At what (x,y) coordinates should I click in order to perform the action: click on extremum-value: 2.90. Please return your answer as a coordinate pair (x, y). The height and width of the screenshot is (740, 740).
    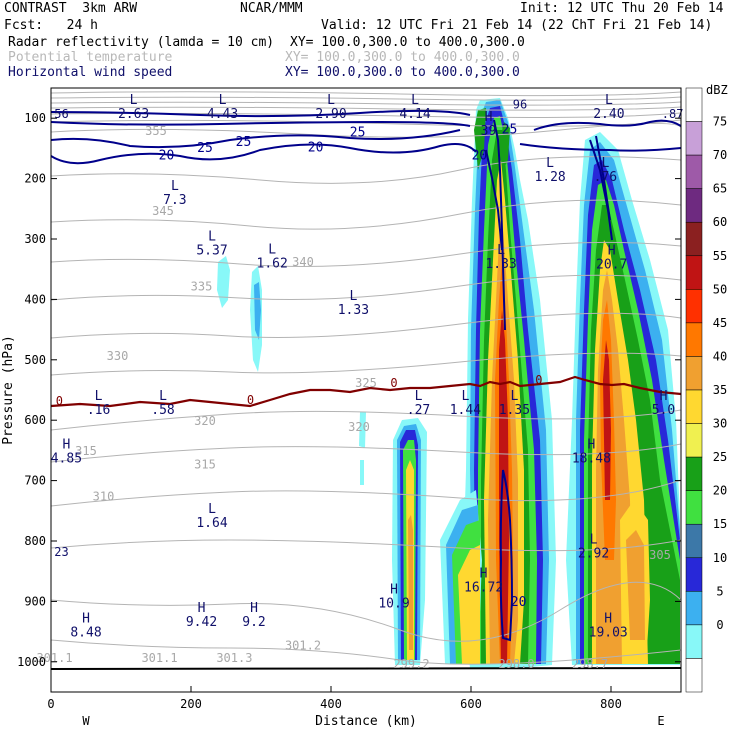
    Looking at the image, I should click on (330, 114).